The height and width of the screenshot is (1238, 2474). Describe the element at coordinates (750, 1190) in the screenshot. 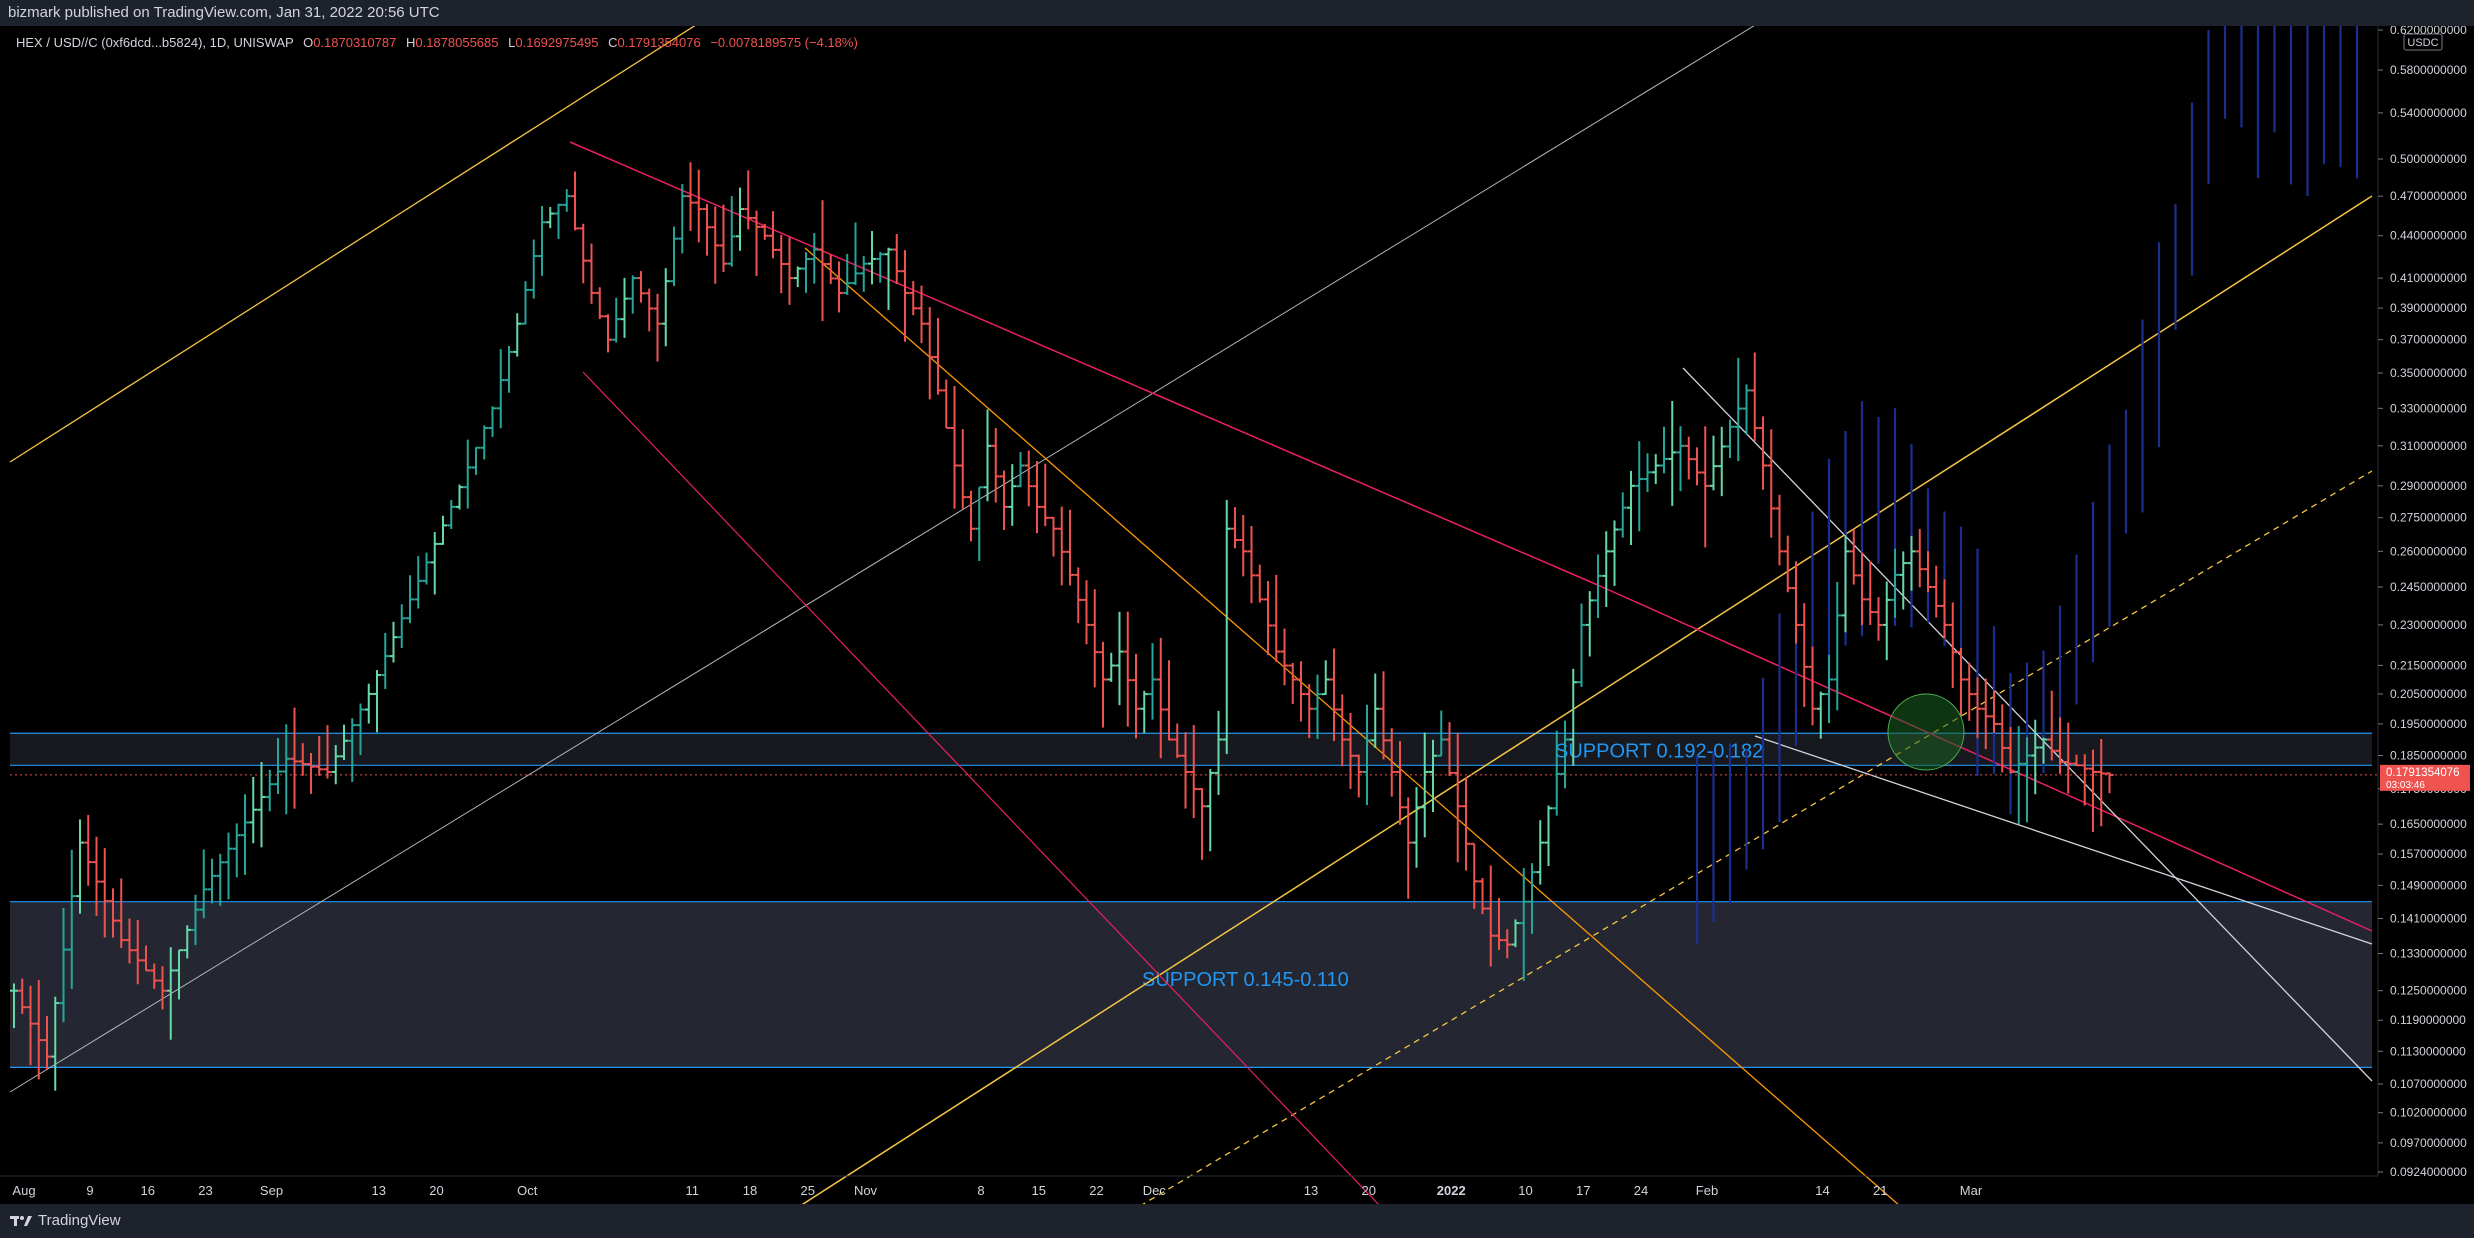

I see `time-tick-label: 18` at that location.